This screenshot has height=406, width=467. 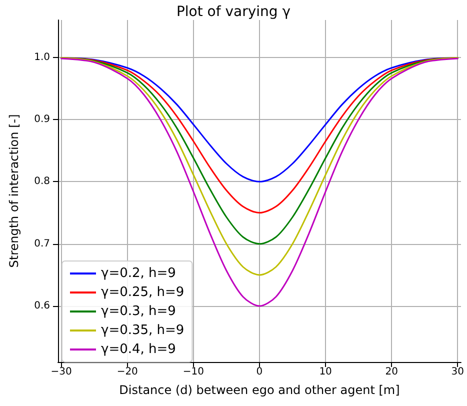 What do you see at coordinates (61, 372) in the screenshot?
I see `x-tick-label: −30` at bounding box center [61, 372].